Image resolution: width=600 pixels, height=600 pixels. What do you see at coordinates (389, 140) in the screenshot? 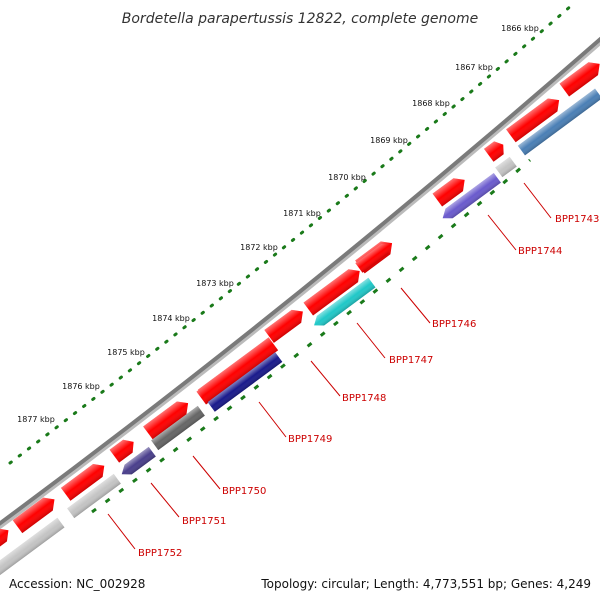
I see `tick-label: 1869 kbp` at bounding box center [389, 140].